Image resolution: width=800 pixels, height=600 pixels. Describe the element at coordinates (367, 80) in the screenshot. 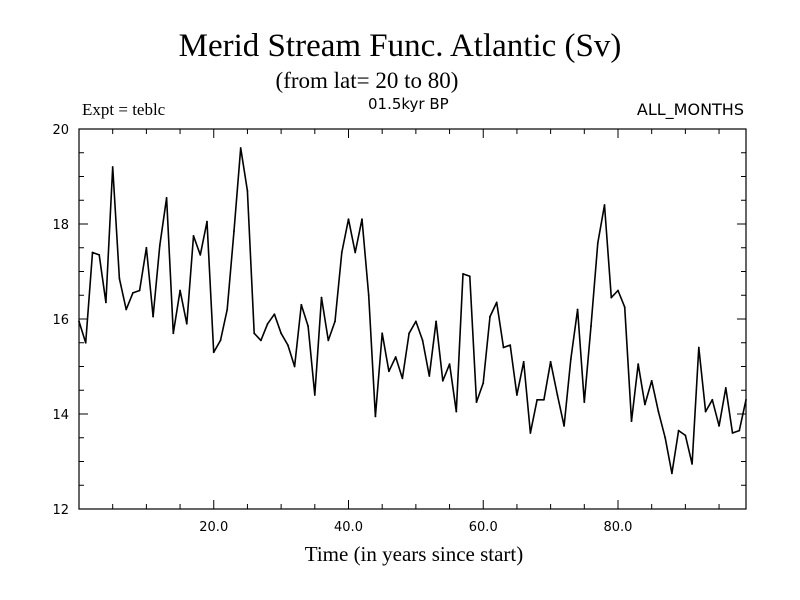

I see `chart-subtitle: (from lat= 20 to 80)` at that location.